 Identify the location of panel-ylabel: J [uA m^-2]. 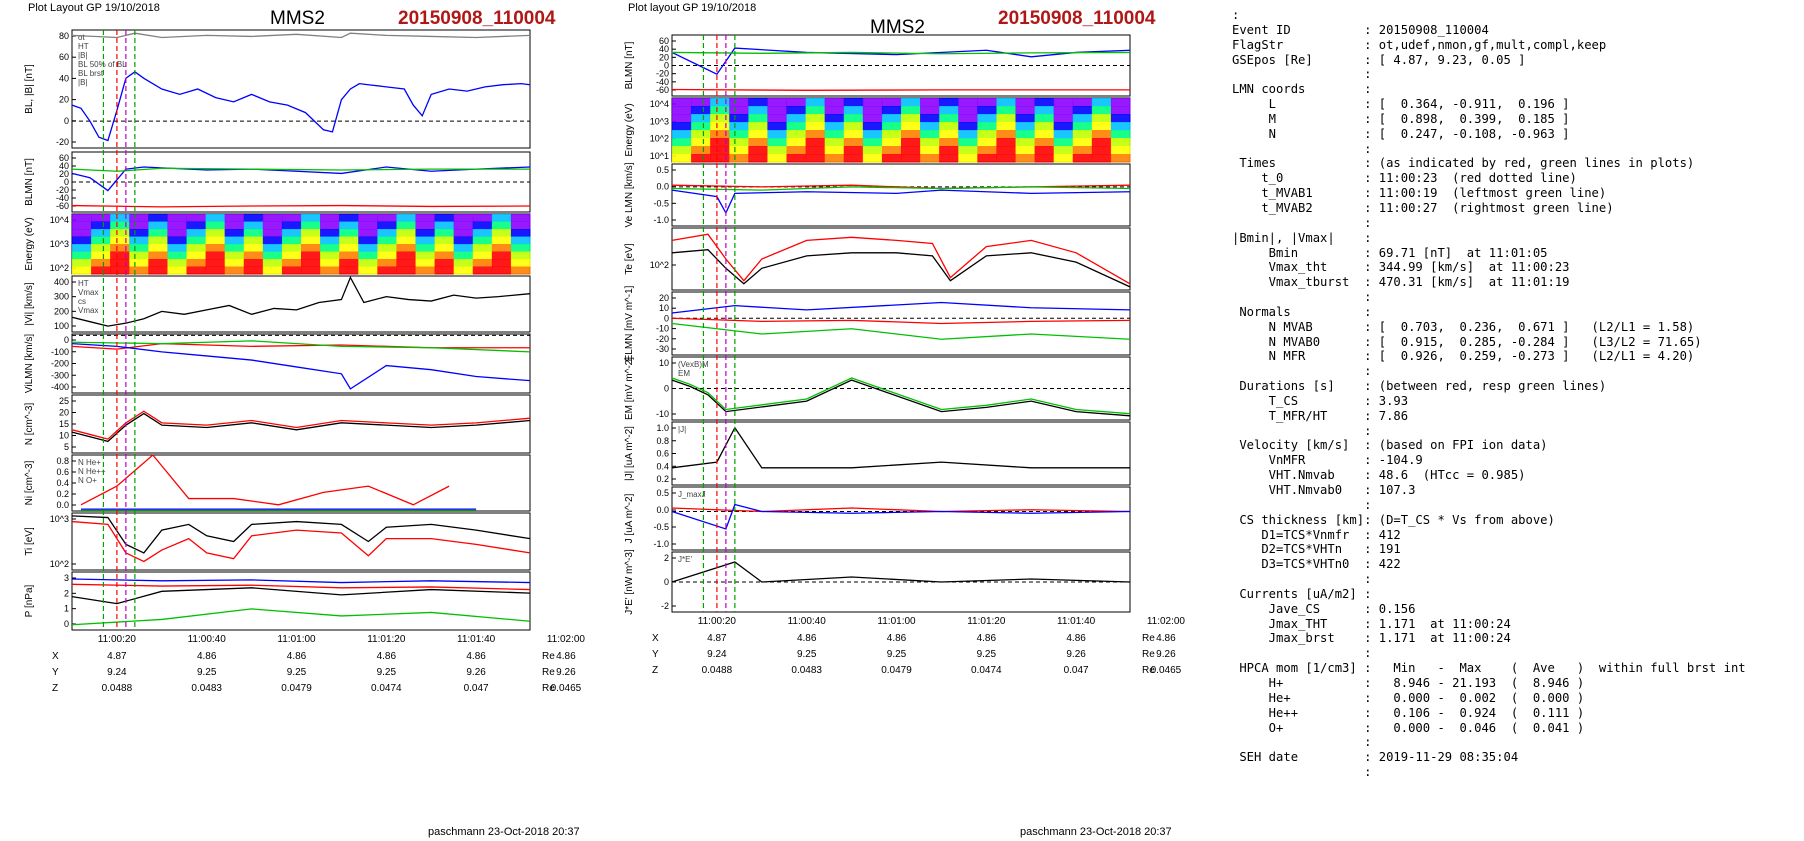
(629, 518).